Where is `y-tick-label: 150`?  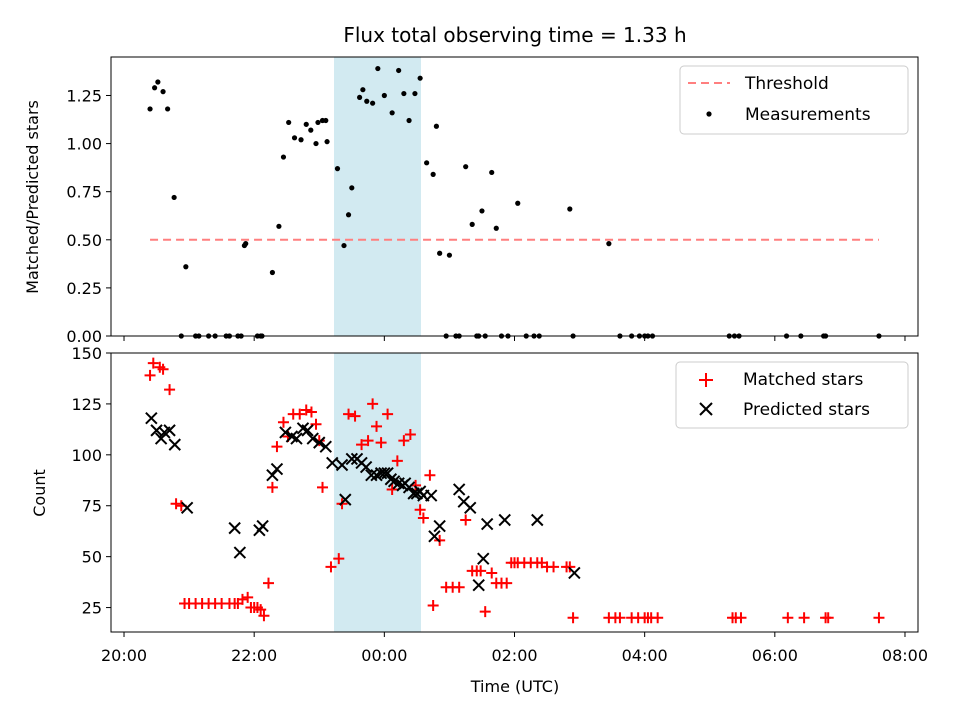 y-tick-label: 150 is located at coordinates (86, 353).